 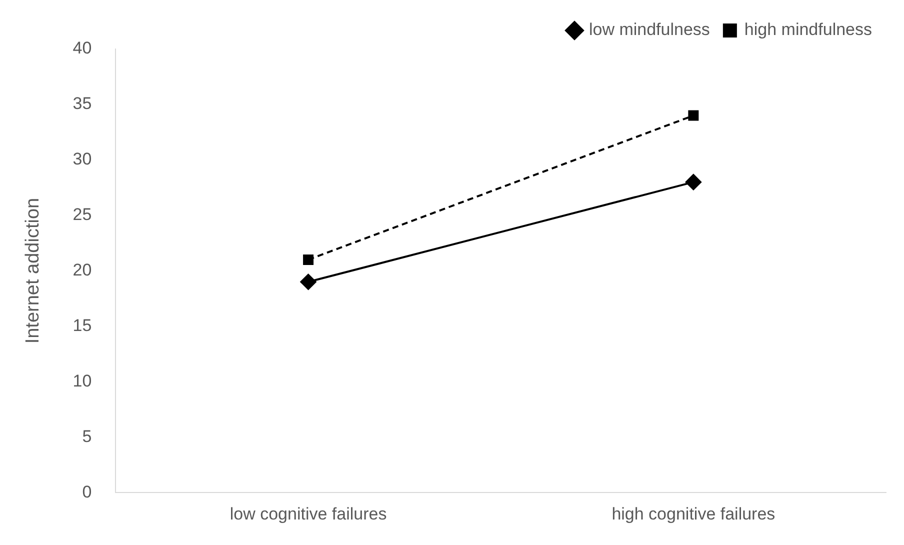 I want to click on y-tick-label: 20, so click(x=82, y=270).